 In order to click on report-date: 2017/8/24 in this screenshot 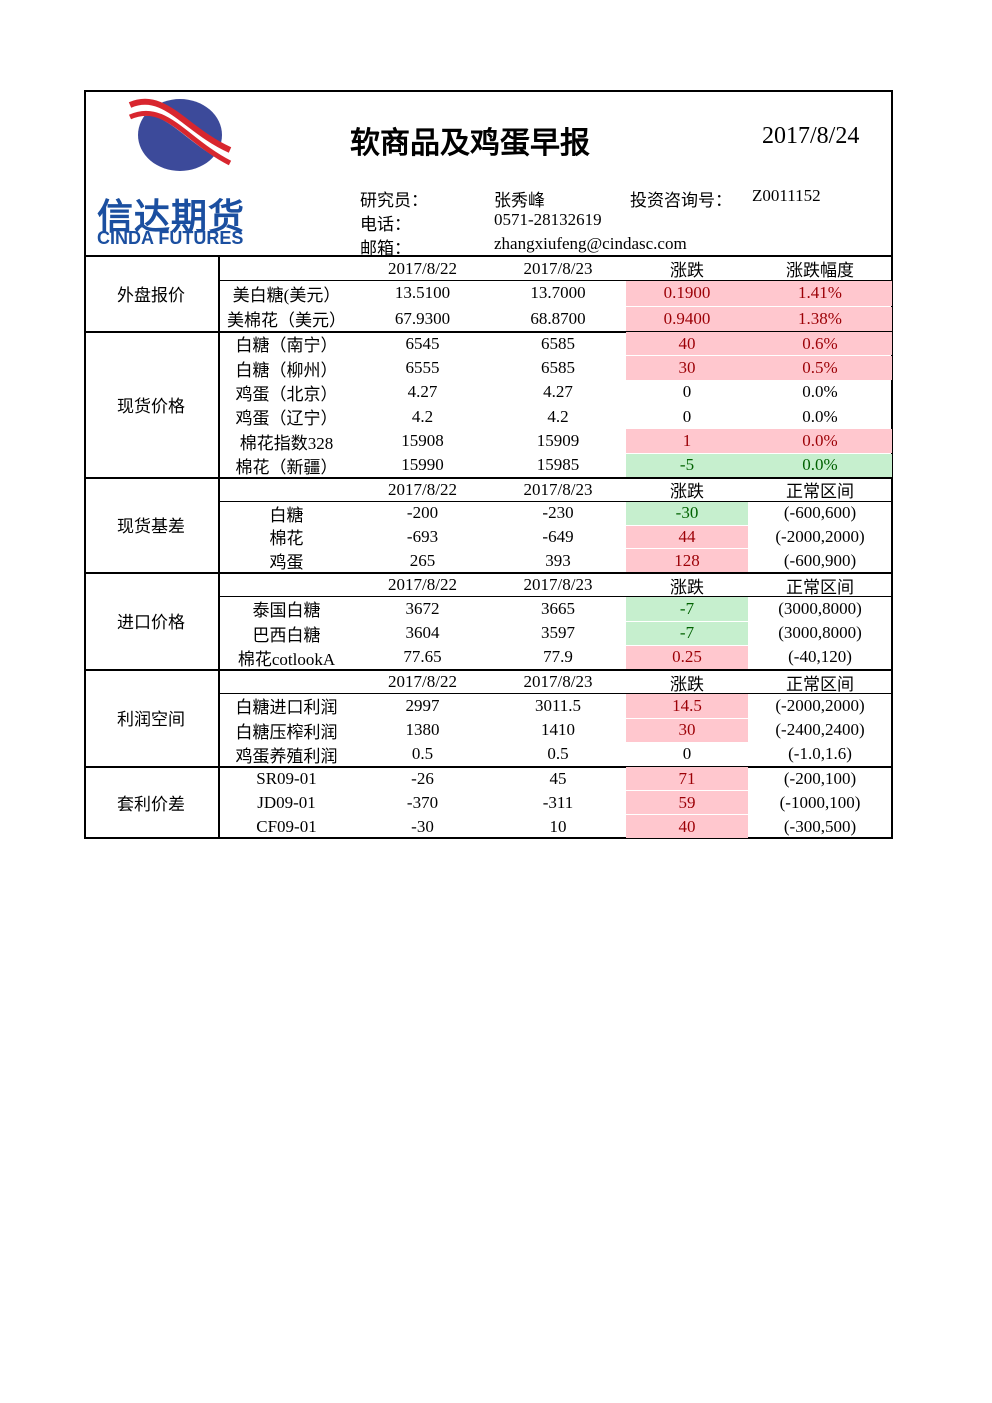, I will do `click(811, 136)`.